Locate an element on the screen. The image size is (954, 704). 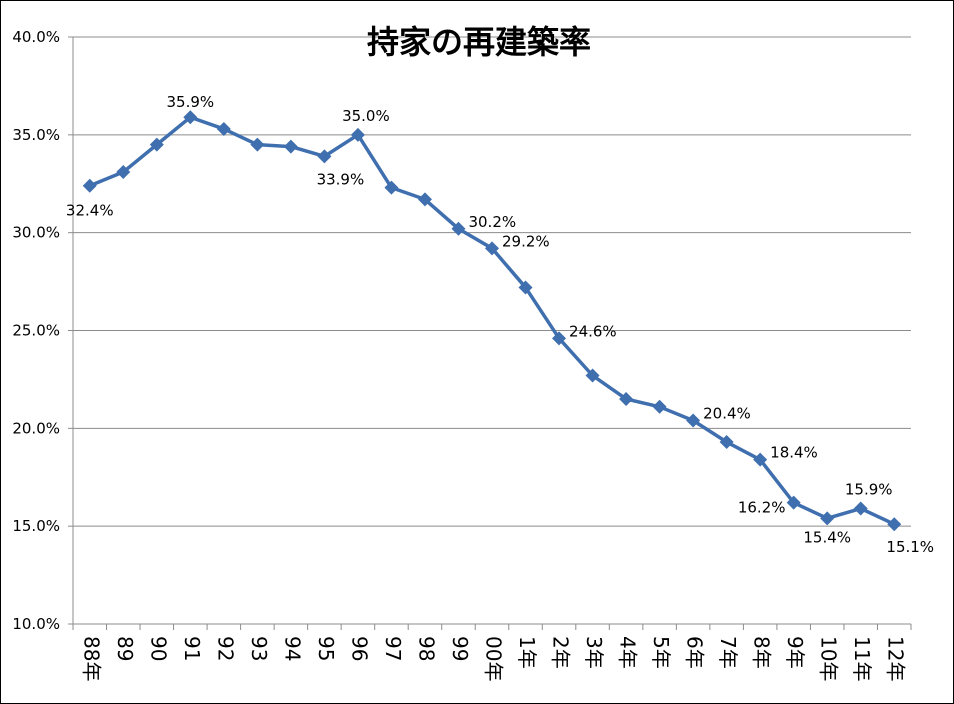
x-tick-label: 97 is located at coordinates (393, 648).